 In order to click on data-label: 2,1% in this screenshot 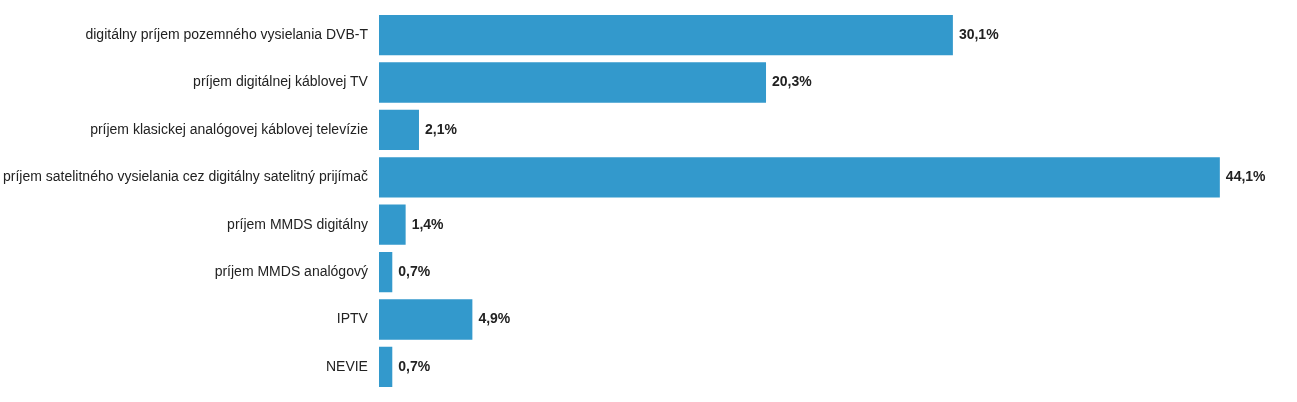, I will do `click(441, 128)`.